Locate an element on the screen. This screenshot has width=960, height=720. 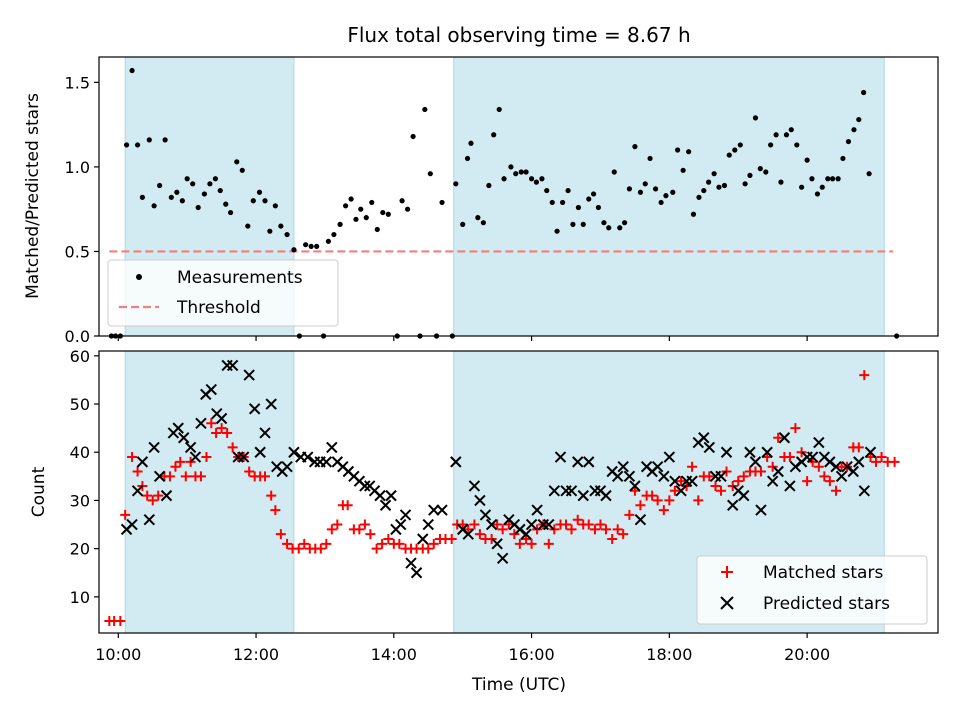
top-ytick-label: 1.0 is located at coordinates (77, 167).